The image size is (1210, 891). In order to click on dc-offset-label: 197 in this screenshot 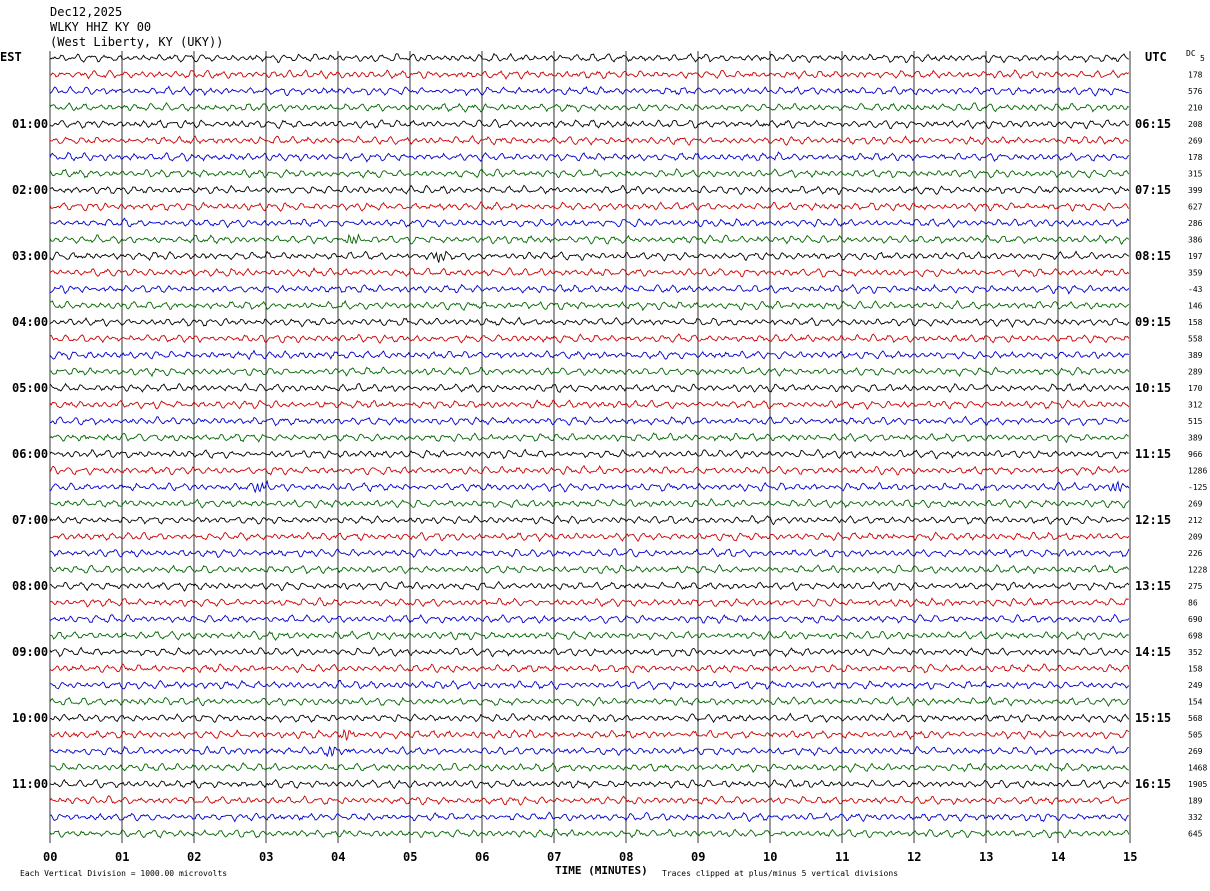, I will do `click(1195, 256)`.